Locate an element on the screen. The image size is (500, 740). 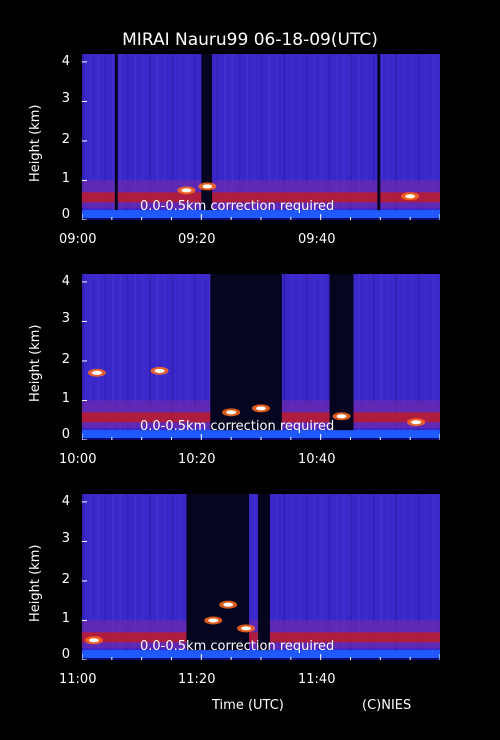
y-tick: 2 is located at coordinates (65, 579).